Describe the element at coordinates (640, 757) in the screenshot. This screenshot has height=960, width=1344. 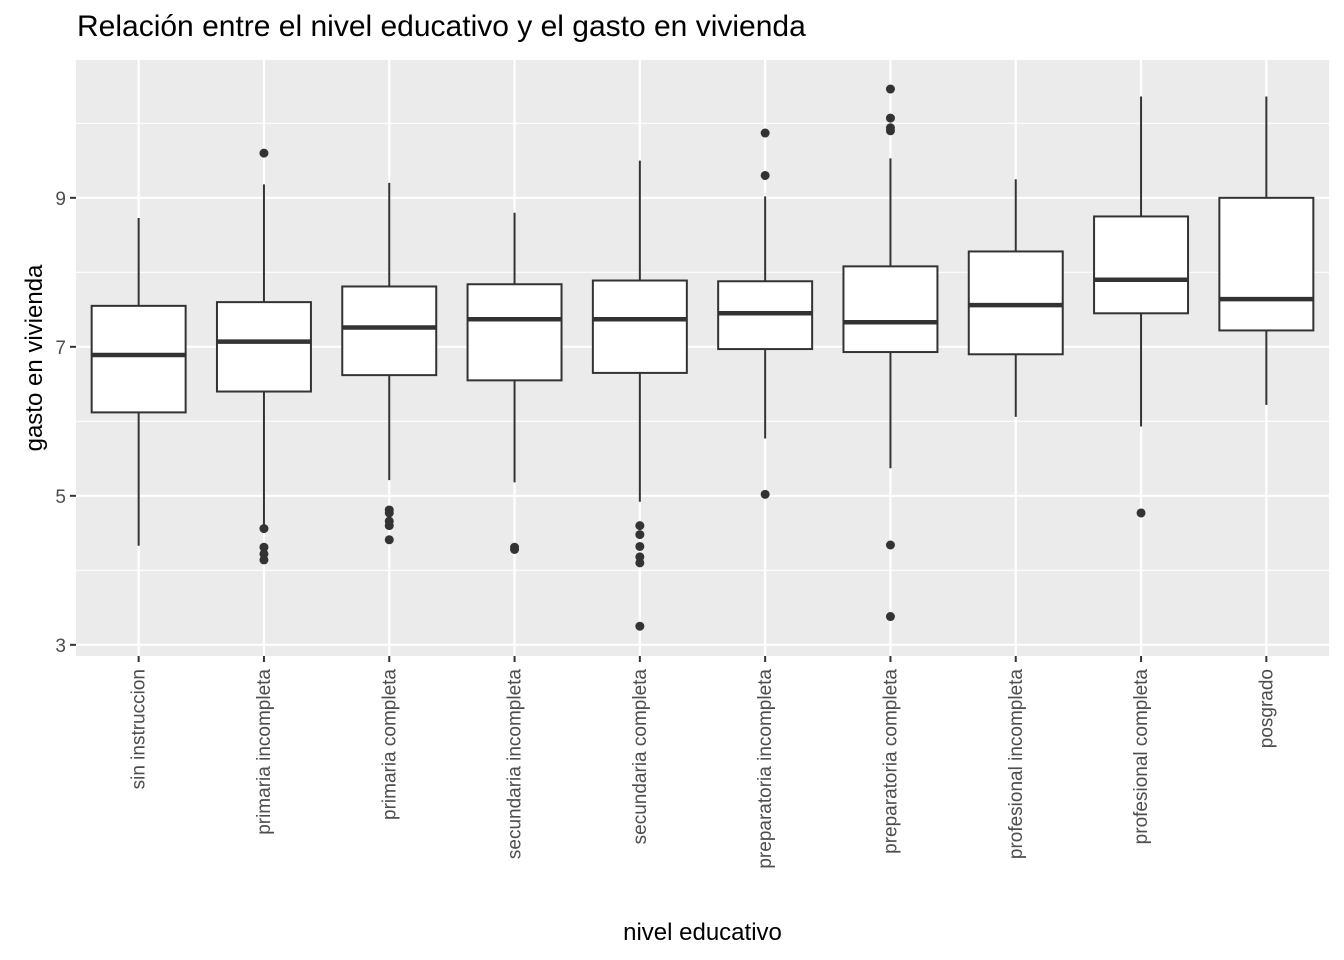
I see `x-tick-label: secundaria completa` at that location.